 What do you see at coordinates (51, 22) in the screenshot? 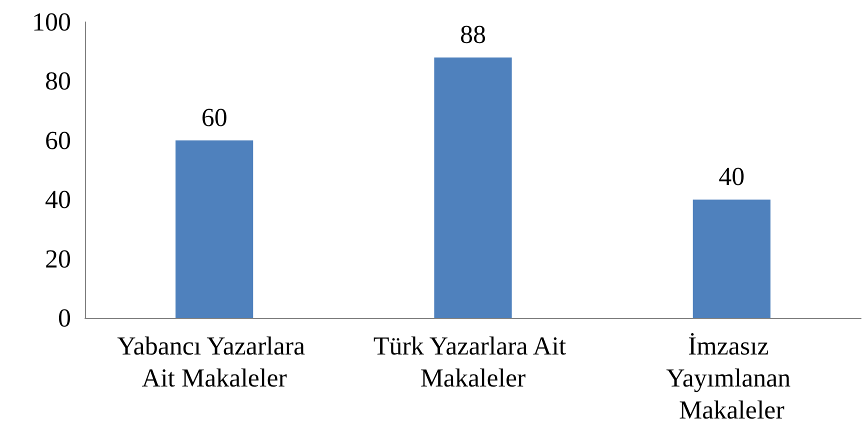
I see `y-tick-label: 100` at bounding box center [51, 22].